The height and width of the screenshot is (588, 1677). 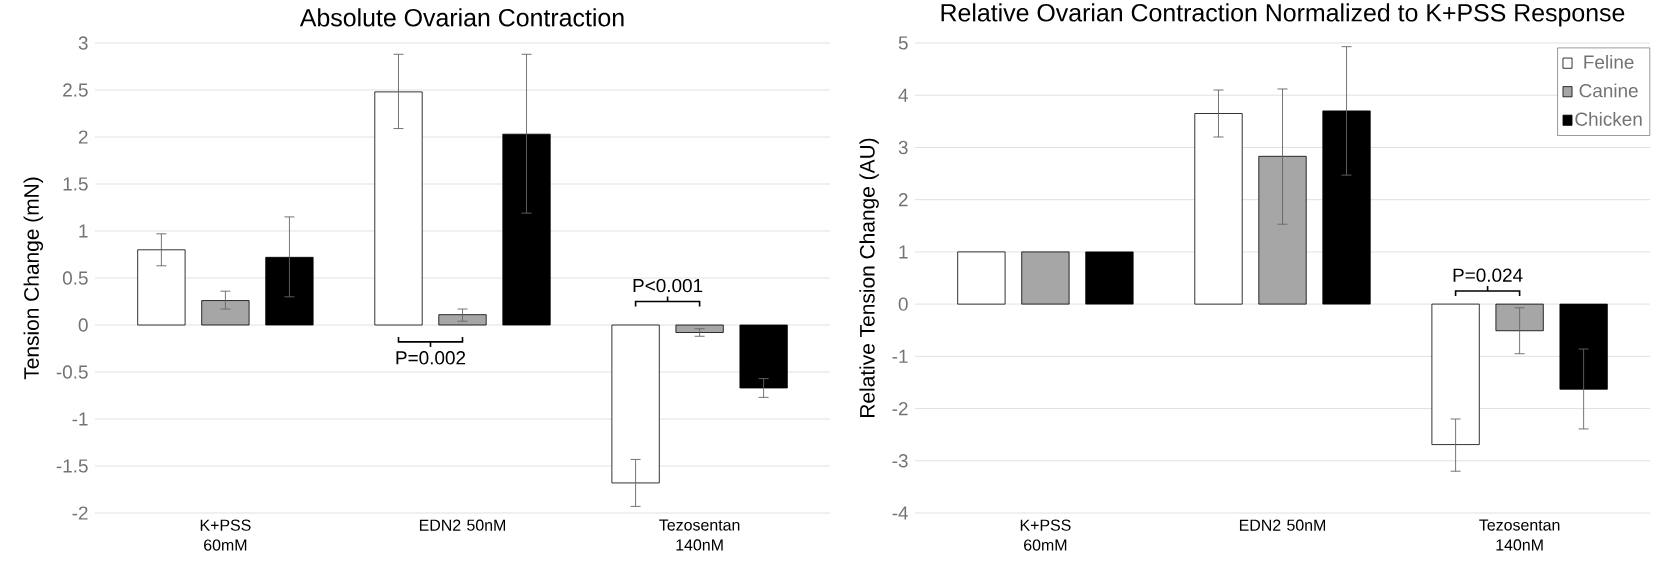 What do you see at coordinates (668, 285) in the screenshot?
I see `annotation: P<0.001` at bounding box center [668, 285].